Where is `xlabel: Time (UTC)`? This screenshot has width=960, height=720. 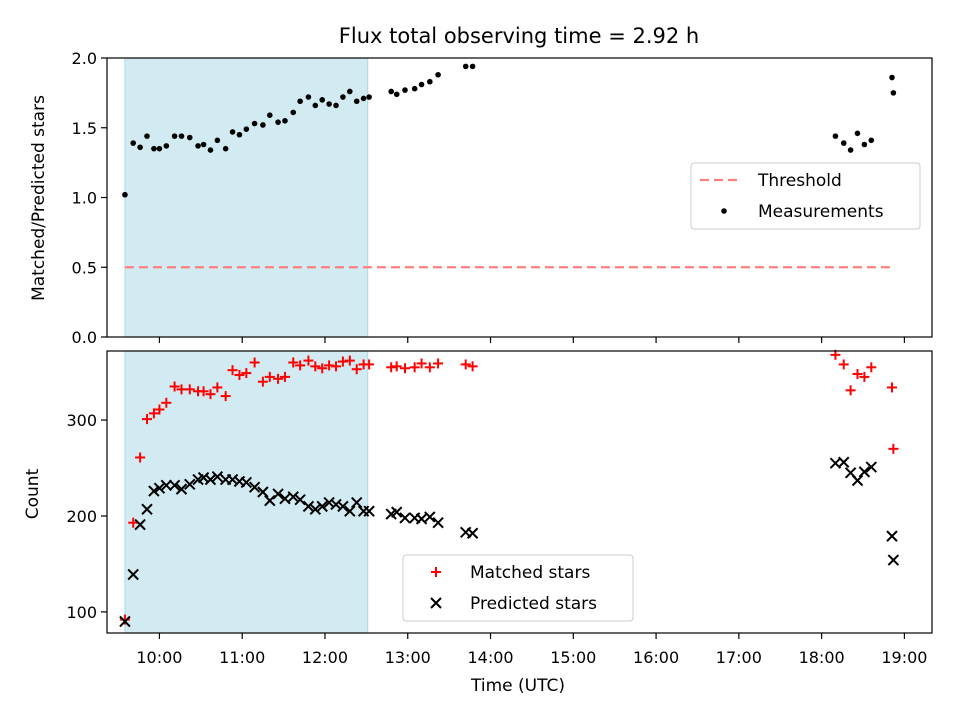
xlabel: Time (UTC) is located at coordinates (517, 686).